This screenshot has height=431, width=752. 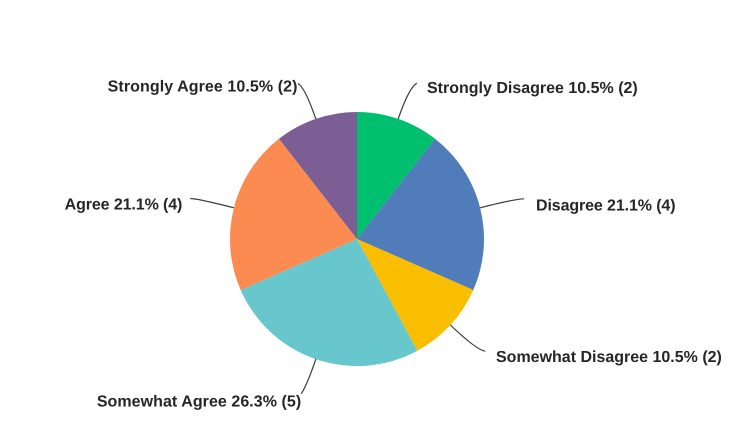 I want to click on svg-text: Disagree 21.1% (4), so click(x=605, y=206).